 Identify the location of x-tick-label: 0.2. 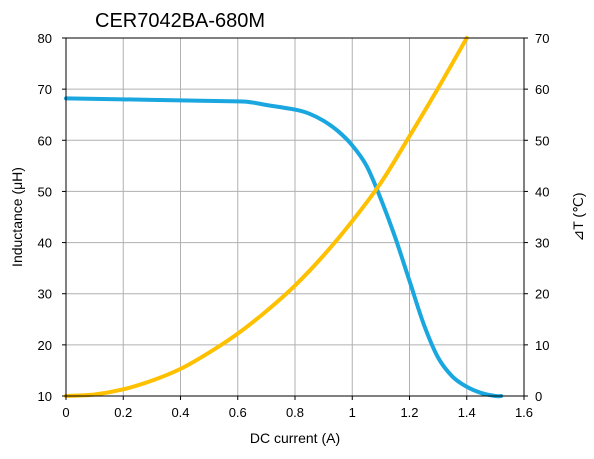
(123, 412).